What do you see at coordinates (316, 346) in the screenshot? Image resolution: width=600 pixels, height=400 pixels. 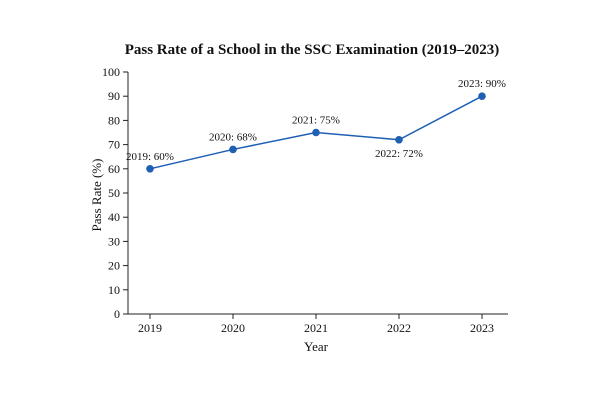 I see `x-axis-label: Year` at bounding box center [316, 346].